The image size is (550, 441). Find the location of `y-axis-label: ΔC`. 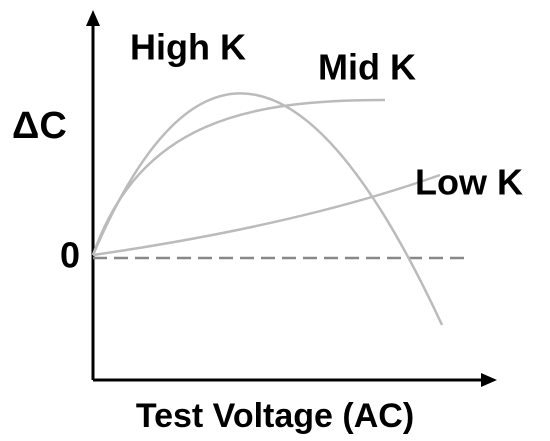

y-axis-label: ΔC is located at coordinates (39, 126).